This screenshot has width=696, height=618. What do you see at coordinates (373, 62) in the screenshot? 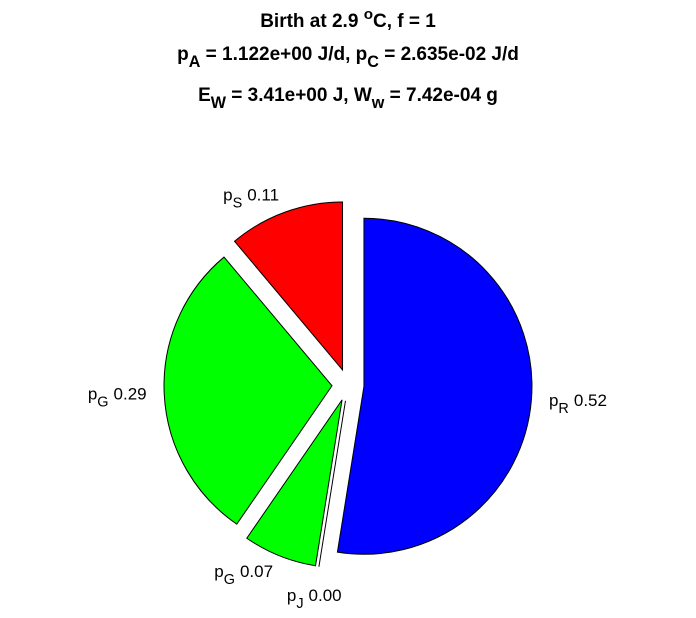
I see `subscript: C` at bounding box center [373, 62].